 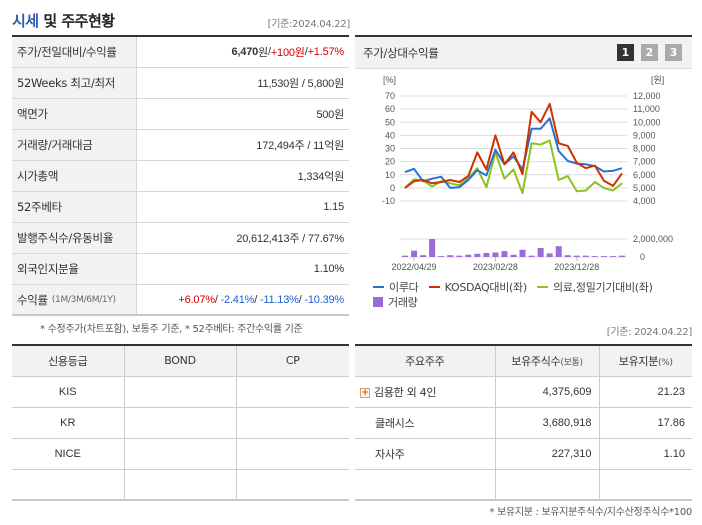 What do you see at coordinates (290, 239) in the screenshot?
I see `info-value: 20,612,413주 / 77.67%` at bounding box center [290, 239].